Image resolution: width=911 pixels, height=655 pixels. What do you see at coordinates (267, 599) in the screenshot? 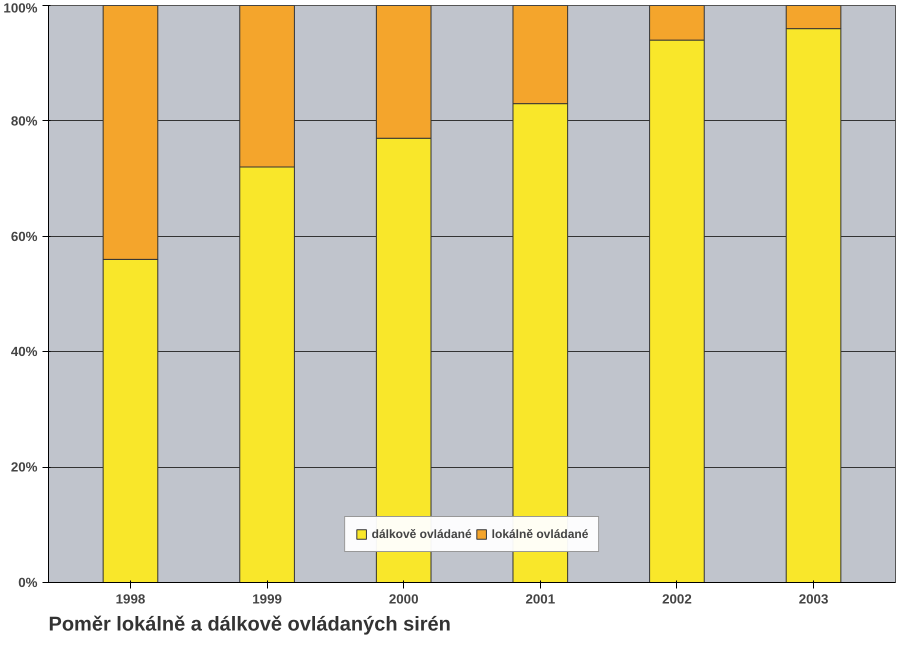
I see `x-tick-label: 1999` at bounding box center [267, 599].